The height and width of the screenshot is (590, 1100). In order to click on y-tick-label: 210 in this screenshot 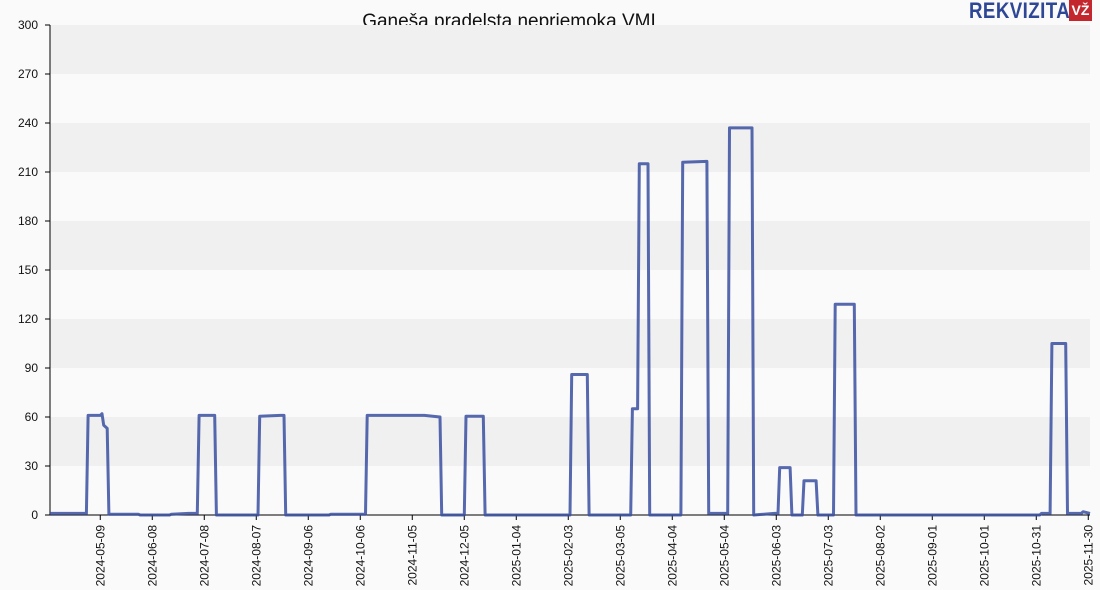, I will do `click(28, 172)`.